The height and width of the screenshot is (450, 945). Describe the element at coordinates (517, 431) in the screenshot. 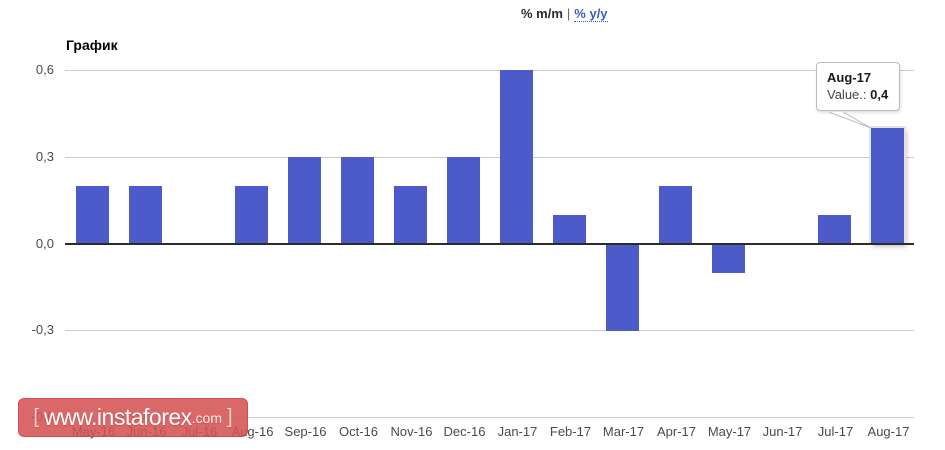

I see `x-axis-label: Jan-17` at that location.